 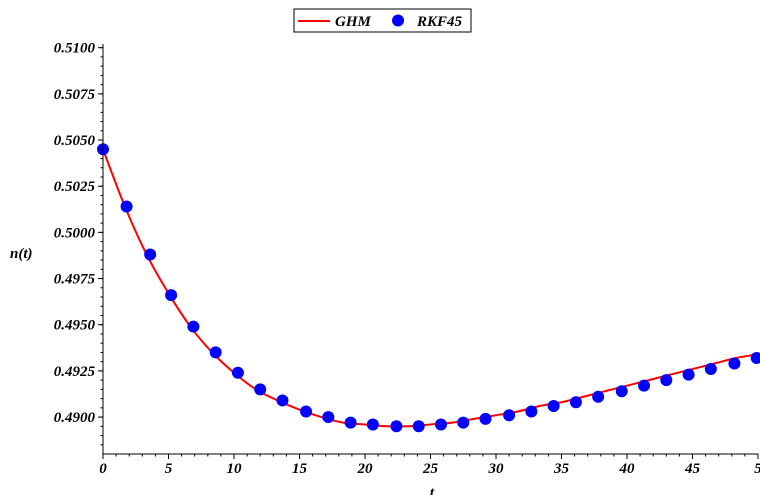 I want to click on y-tick-label: 0.5025, so click(x=75, y=187).